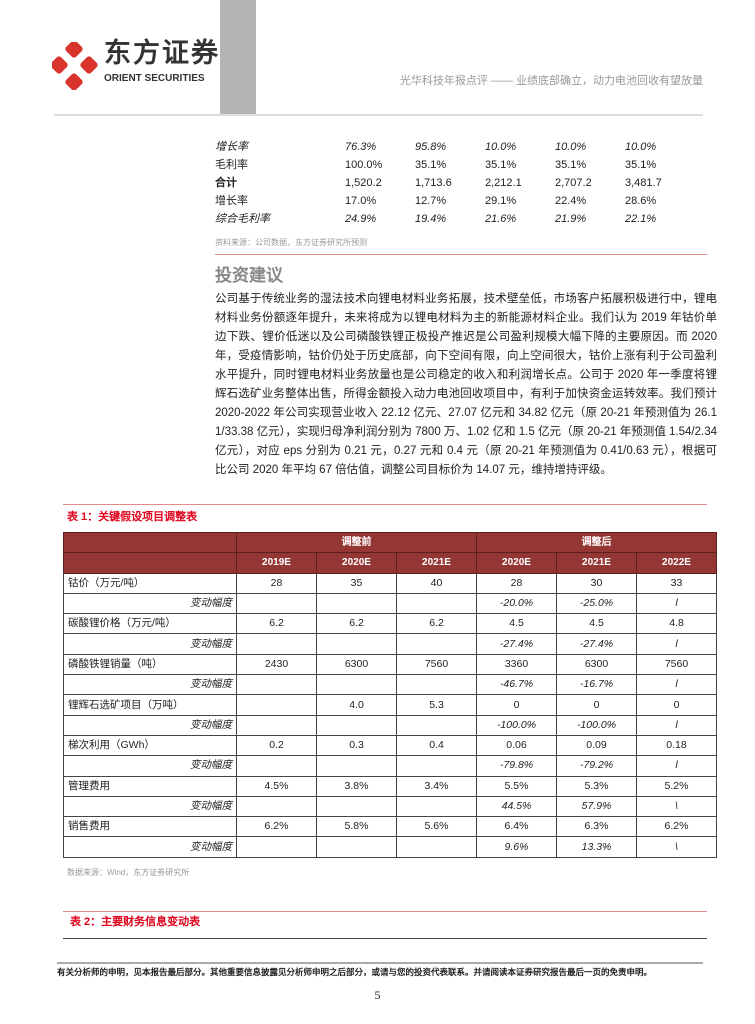 The height and width of the screenshot is (1024, 755). I want to click on table-cell: 5.3%, so click(596, 786).